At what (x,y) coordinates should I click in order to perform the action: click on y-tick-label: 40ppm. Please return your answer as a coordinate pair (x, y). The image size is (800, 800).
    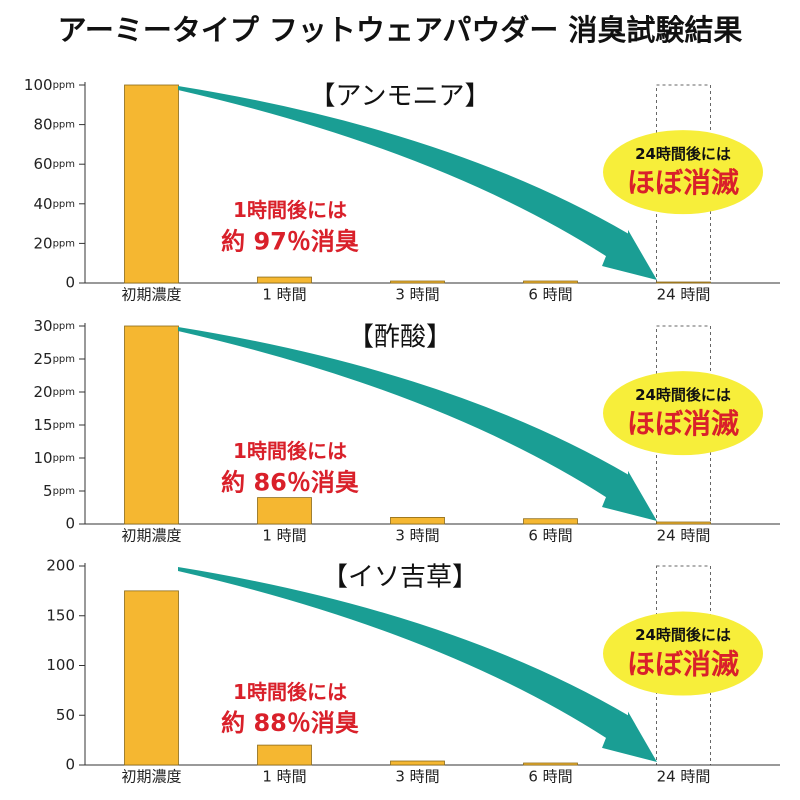
    Looking at the image, I should click on (54, 203).